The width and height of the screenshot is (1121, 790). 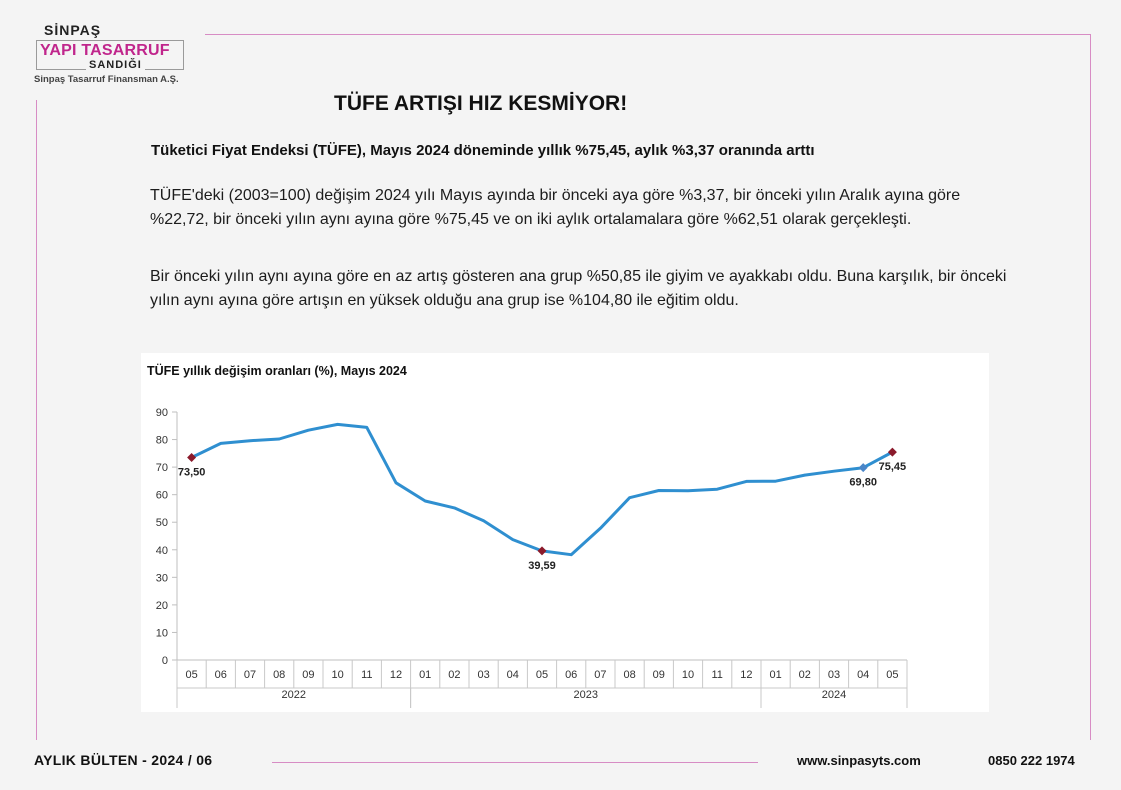 I want to click on y-tick-label: 20, so click(x=162, y=606).